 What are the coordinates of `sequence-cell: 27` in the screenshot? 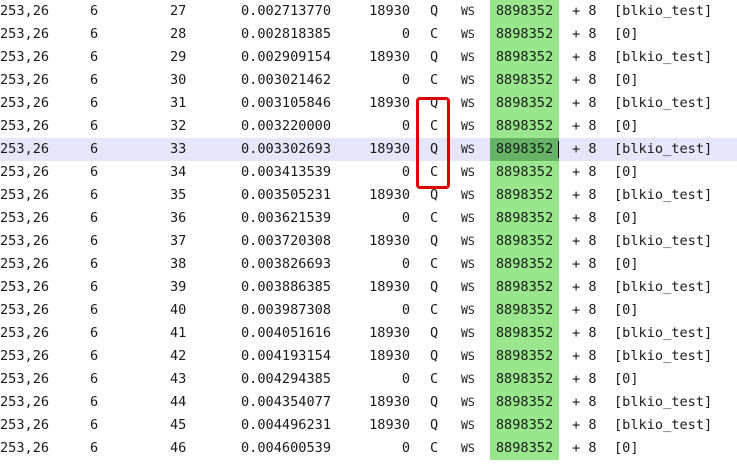 It's located at (178, 11).